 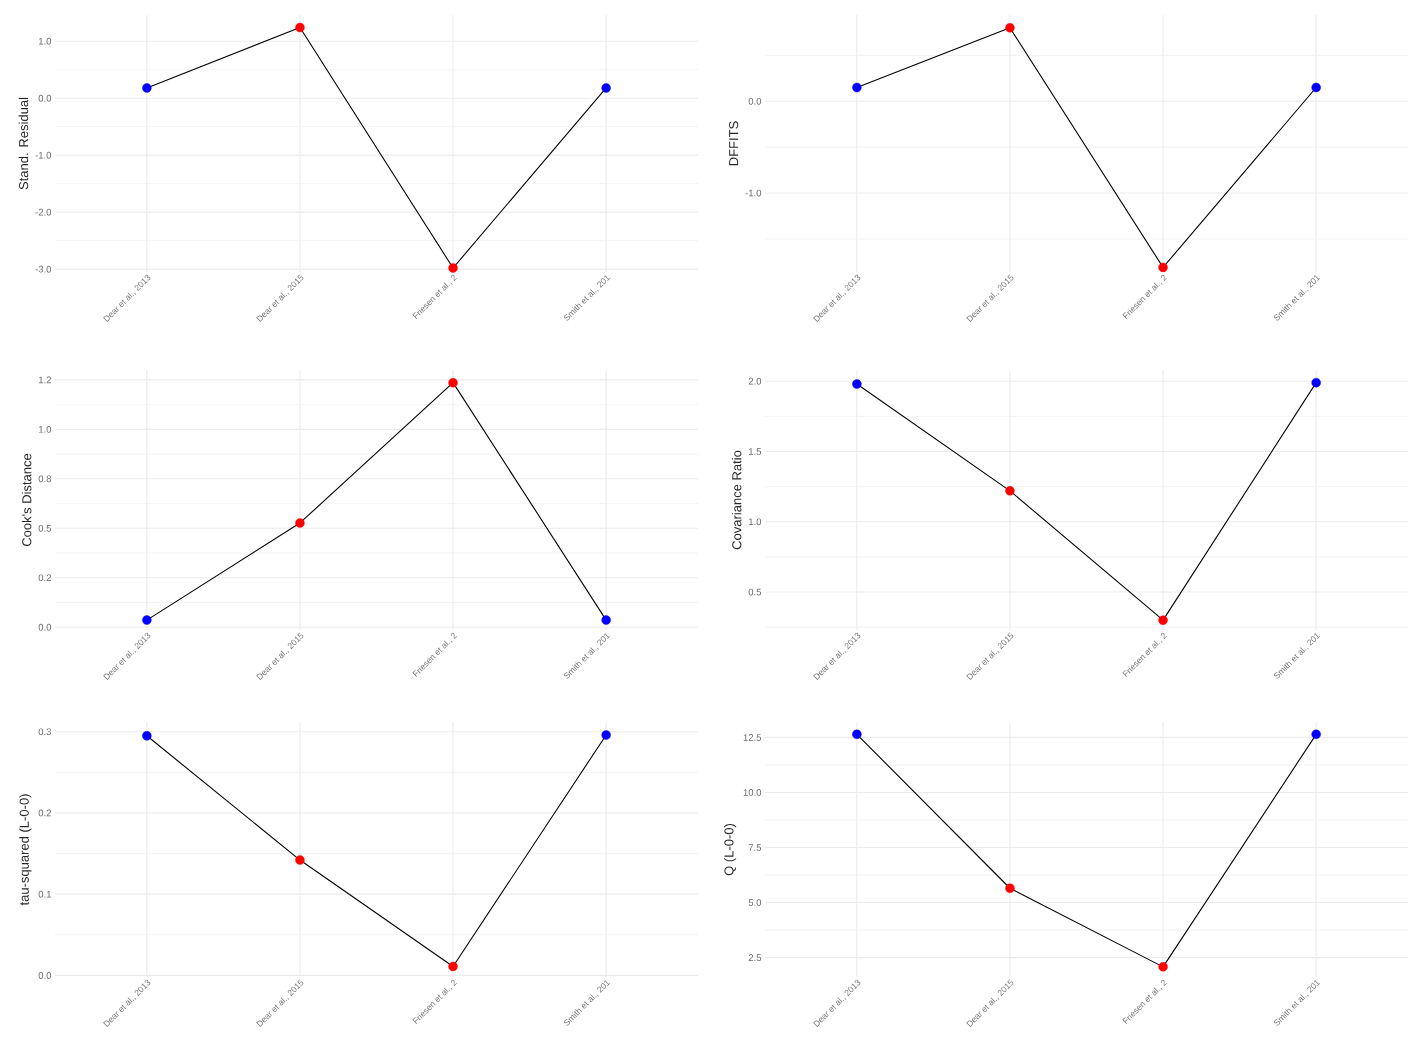 I want to click on y-tick-label: 10.0, so click(x=752, y=792).